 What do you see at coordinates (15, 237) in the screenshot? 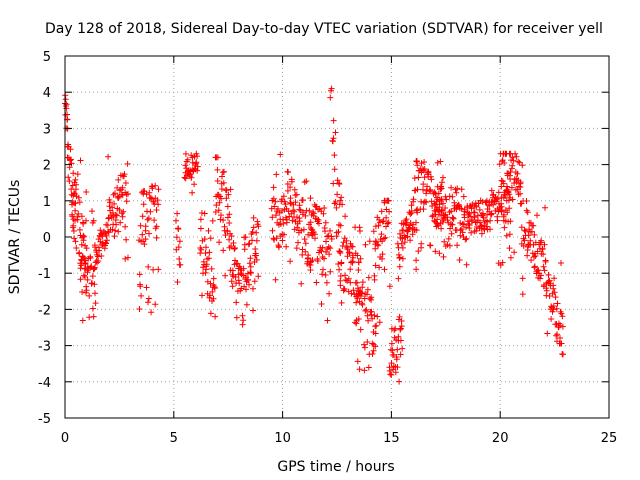
I see `y-axis-label: SDTVAR / TECUs` at bounding box center [15, 237].